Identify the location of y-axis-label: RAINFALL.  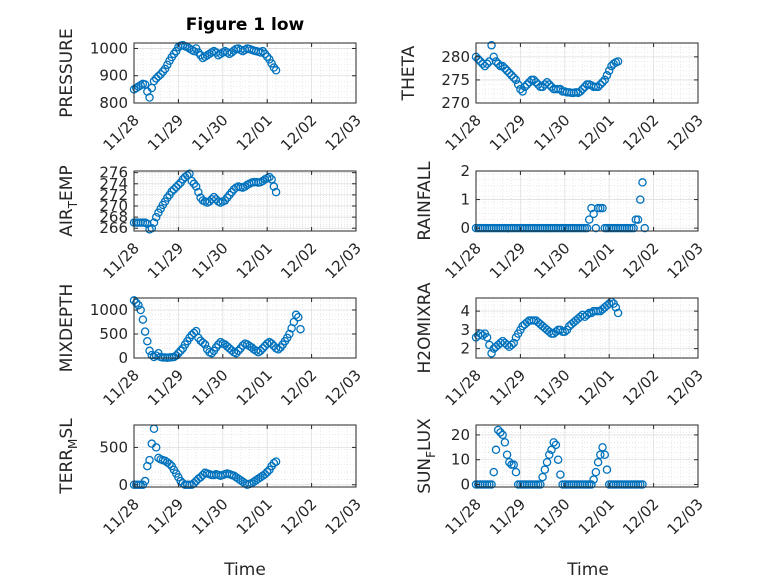
(425, 201).